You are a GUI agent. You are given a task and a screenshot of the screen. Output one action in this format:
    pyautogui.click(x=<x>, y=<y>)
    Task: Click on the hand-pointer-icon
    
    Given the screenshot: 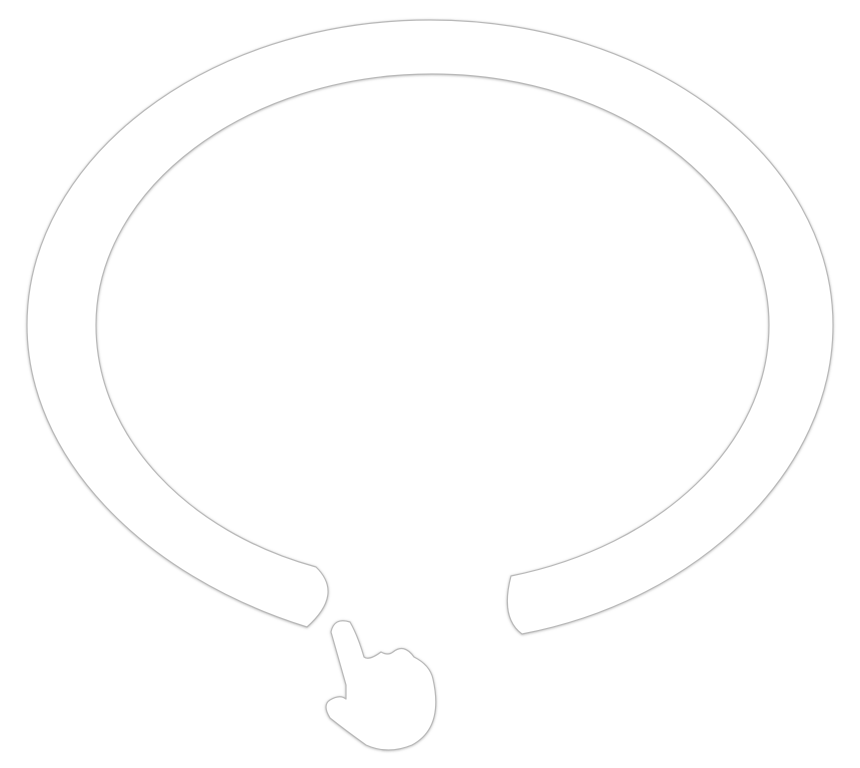 What is the action you would take?
    pyautogui.click(x=381, y=685)
    